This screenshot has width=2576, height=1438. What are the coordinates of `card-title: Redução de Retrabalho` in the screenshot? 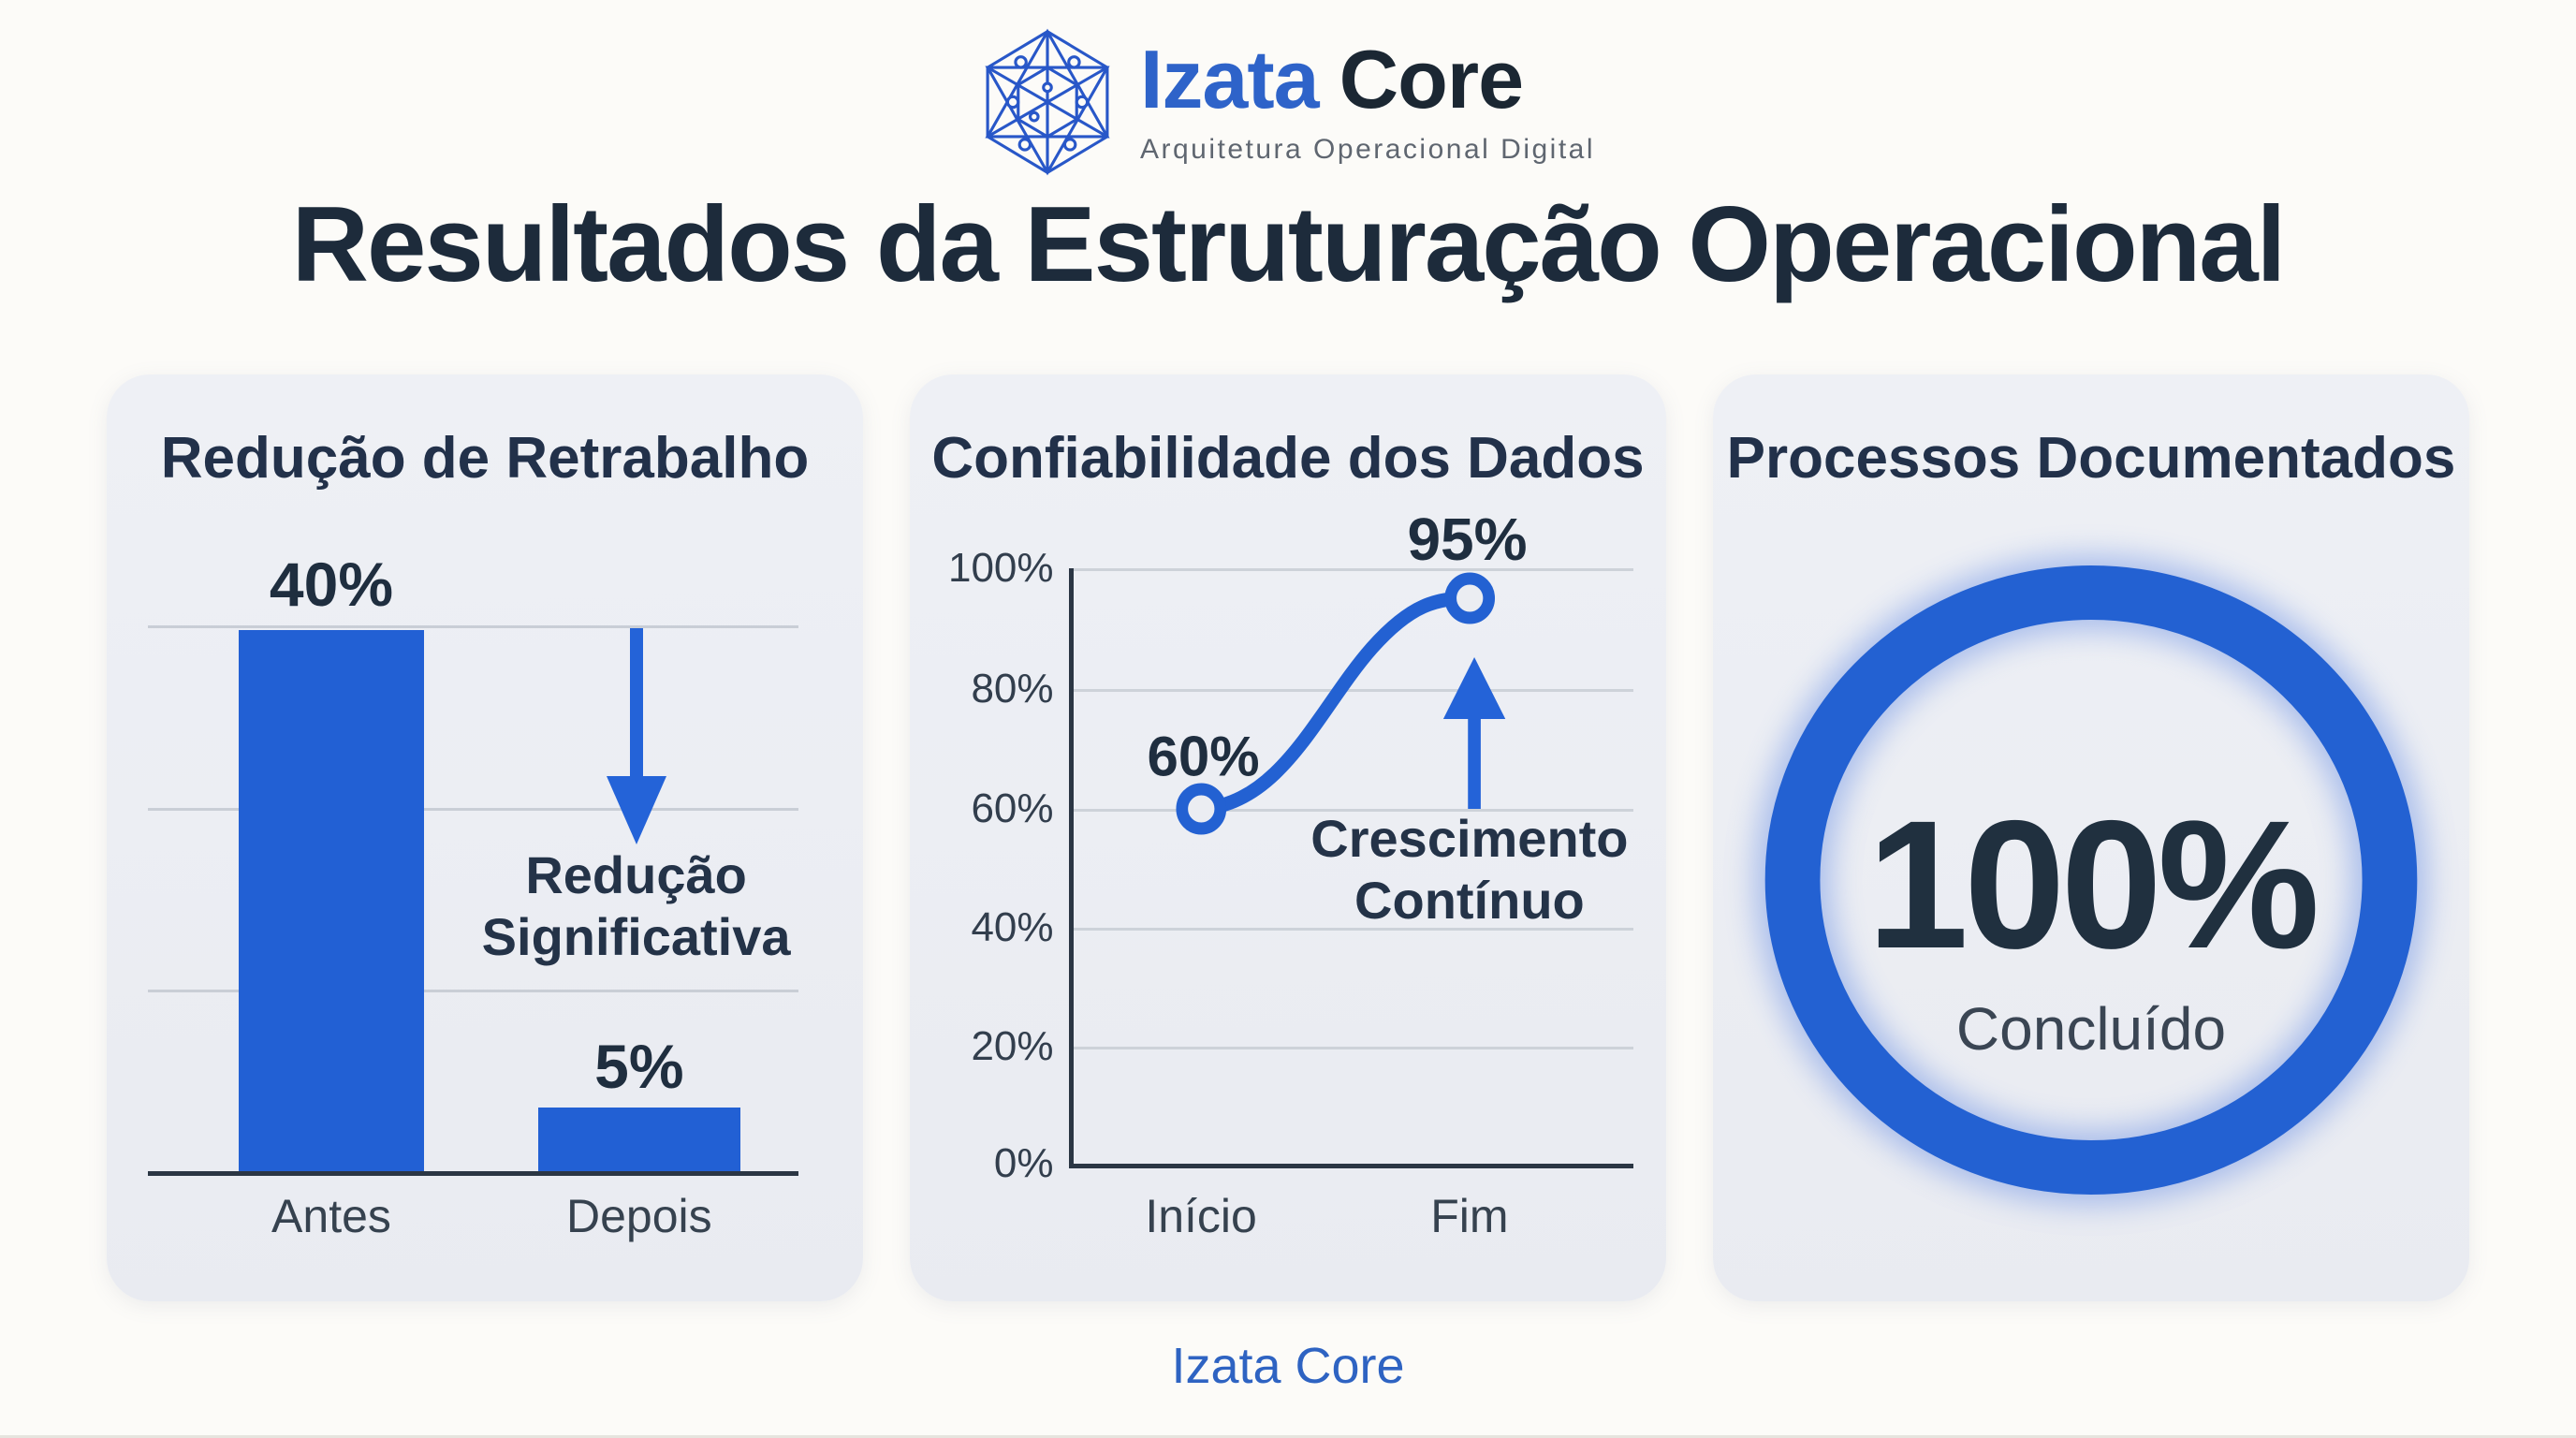 It's located at (485, 458).